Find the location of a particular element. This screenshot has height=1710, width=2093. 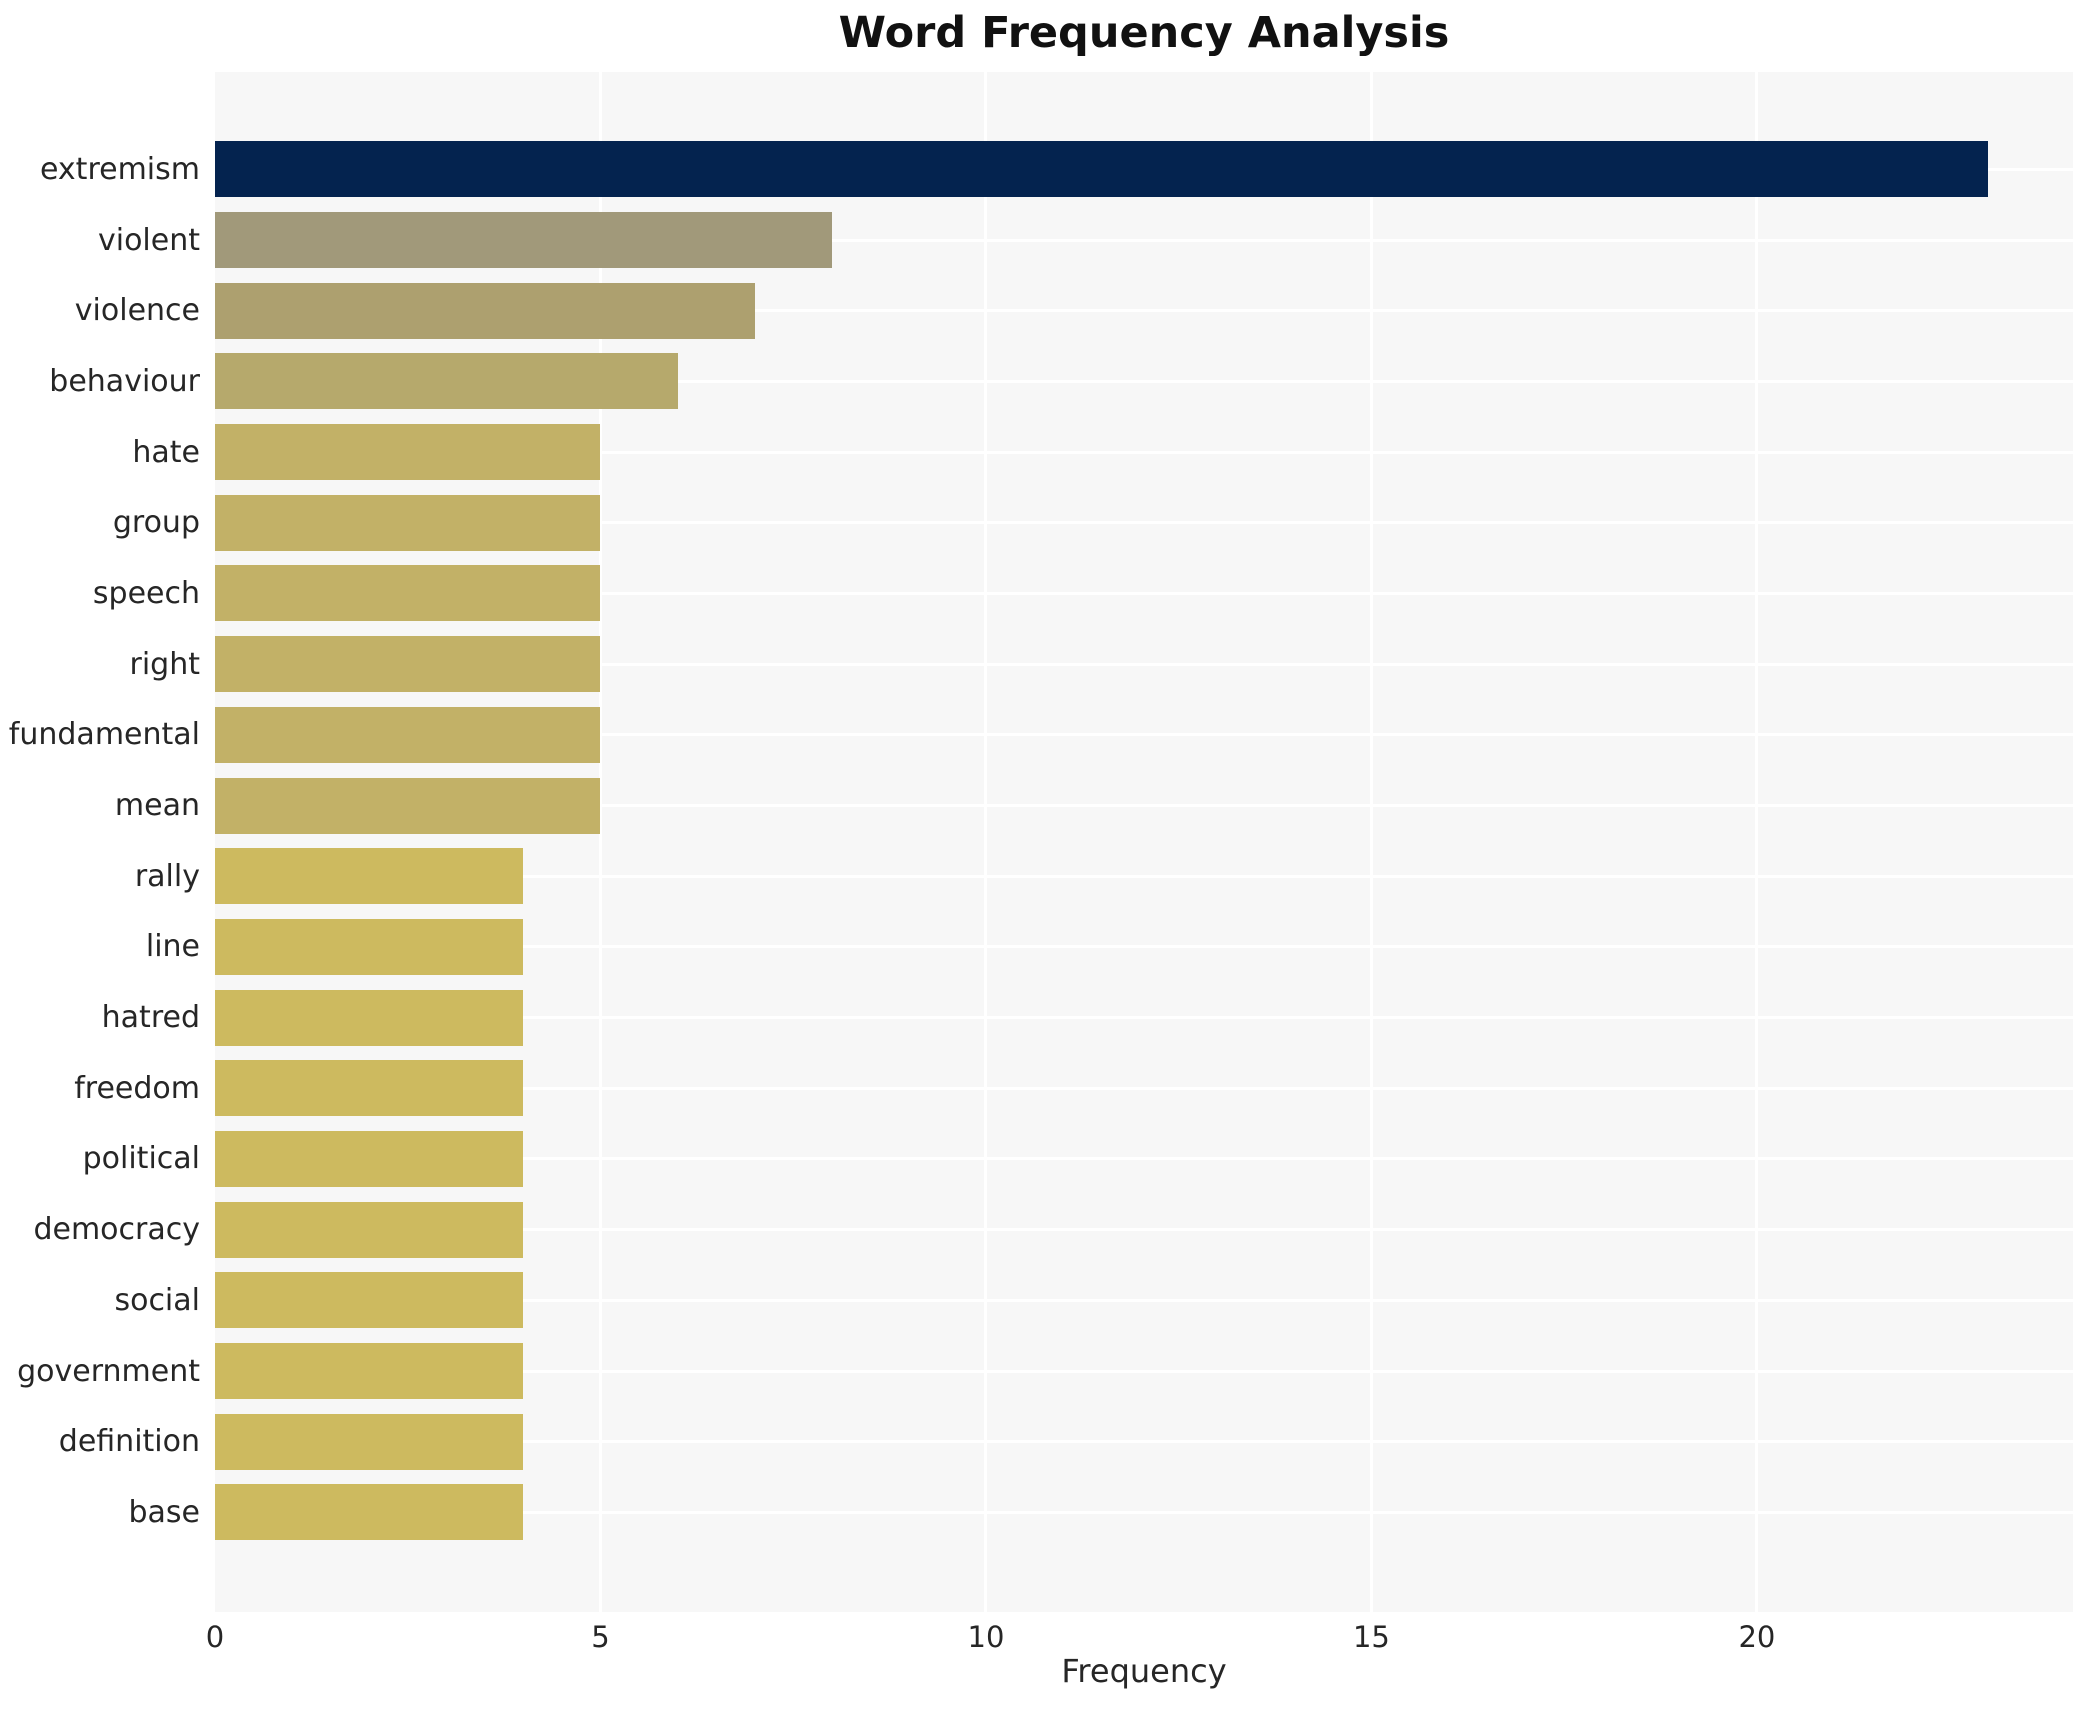

bar-row: political is located at coordinates (1046, 1159).